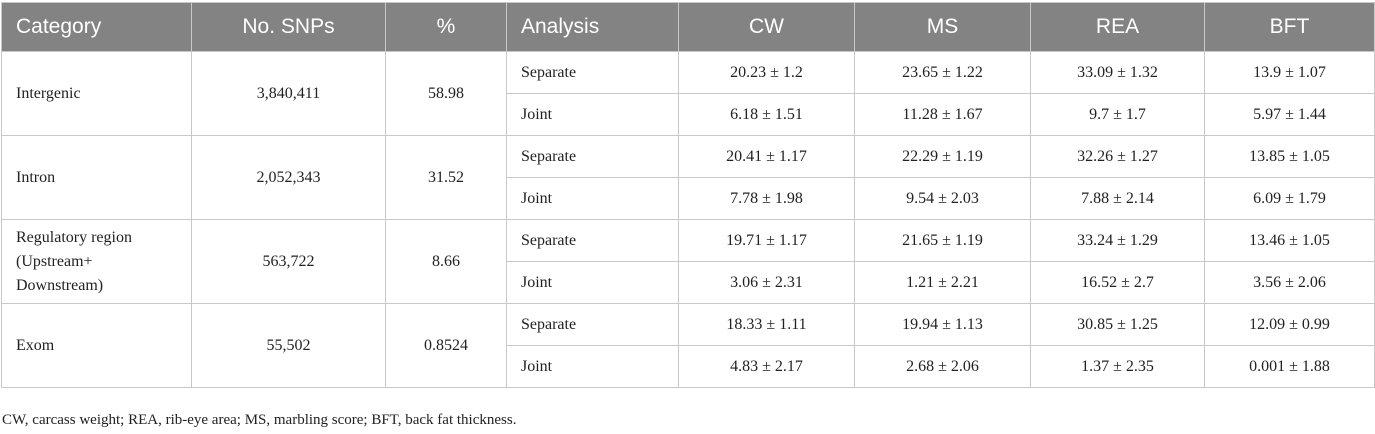  Describe the element at coordinates (1117, 282) in the screenshot. I see `value-cell: 16.52 ± 2.7` at that location.